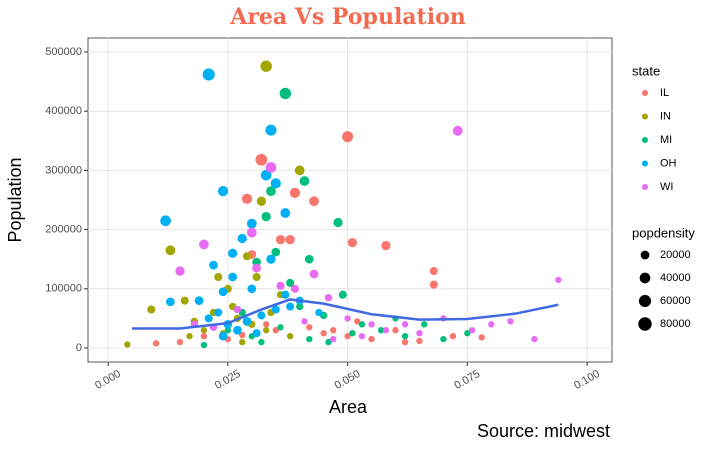 This screenshot has height=450, width=720. Describe the element at coordinates (63, 111) in the screenshot. I see `y-tick-label: 400000` at that location.